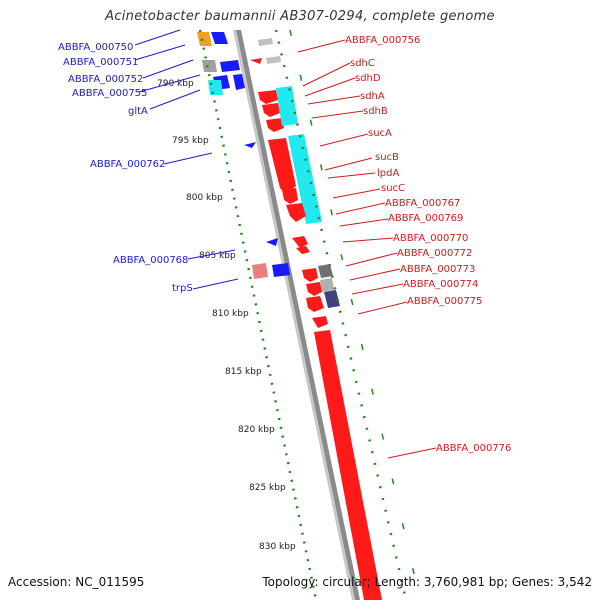 This screenshot has height=600, width=600. I want to click on gene-label: ABBFA_000768, so click(150, 260).